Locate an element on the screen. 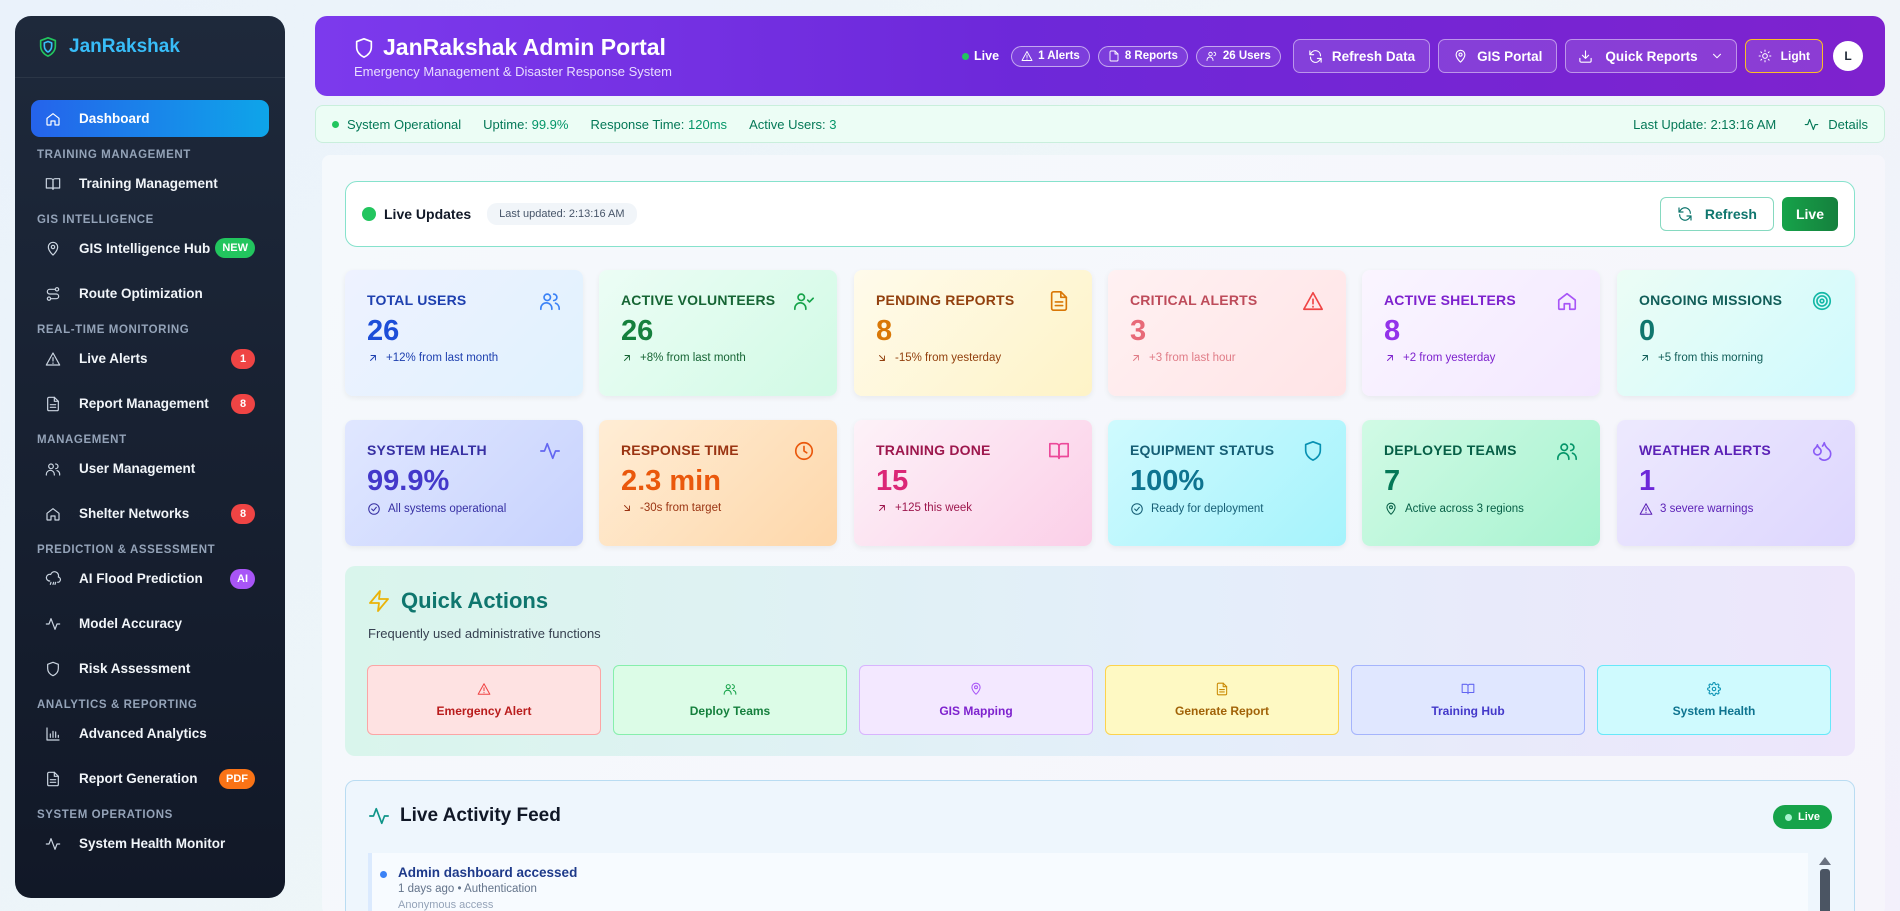 The height and width of the screenshot is (911, 1900). gis-portal-button: GIS Portal is located at coordinates (1498, 56).